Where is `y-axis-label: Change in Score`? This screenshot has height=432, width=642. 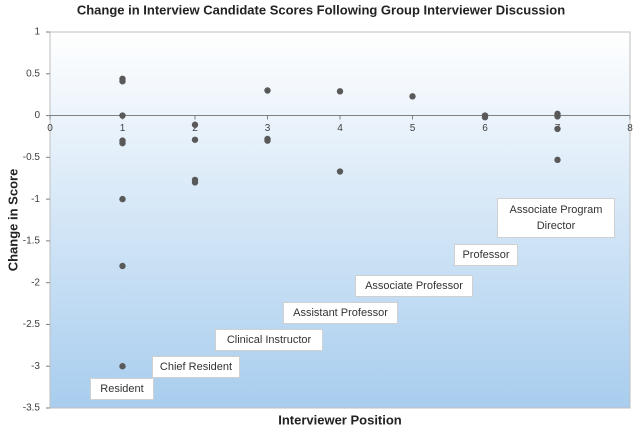 y-axis-label: Change in Score is located at coordinates (12, 220).